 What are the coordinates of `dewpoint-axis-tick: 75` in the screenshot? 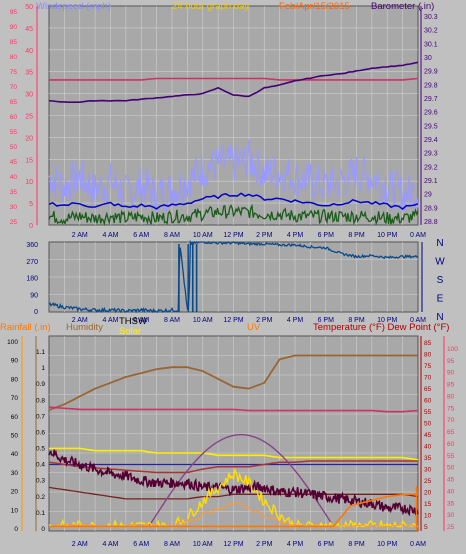 It's located at (451, 408).